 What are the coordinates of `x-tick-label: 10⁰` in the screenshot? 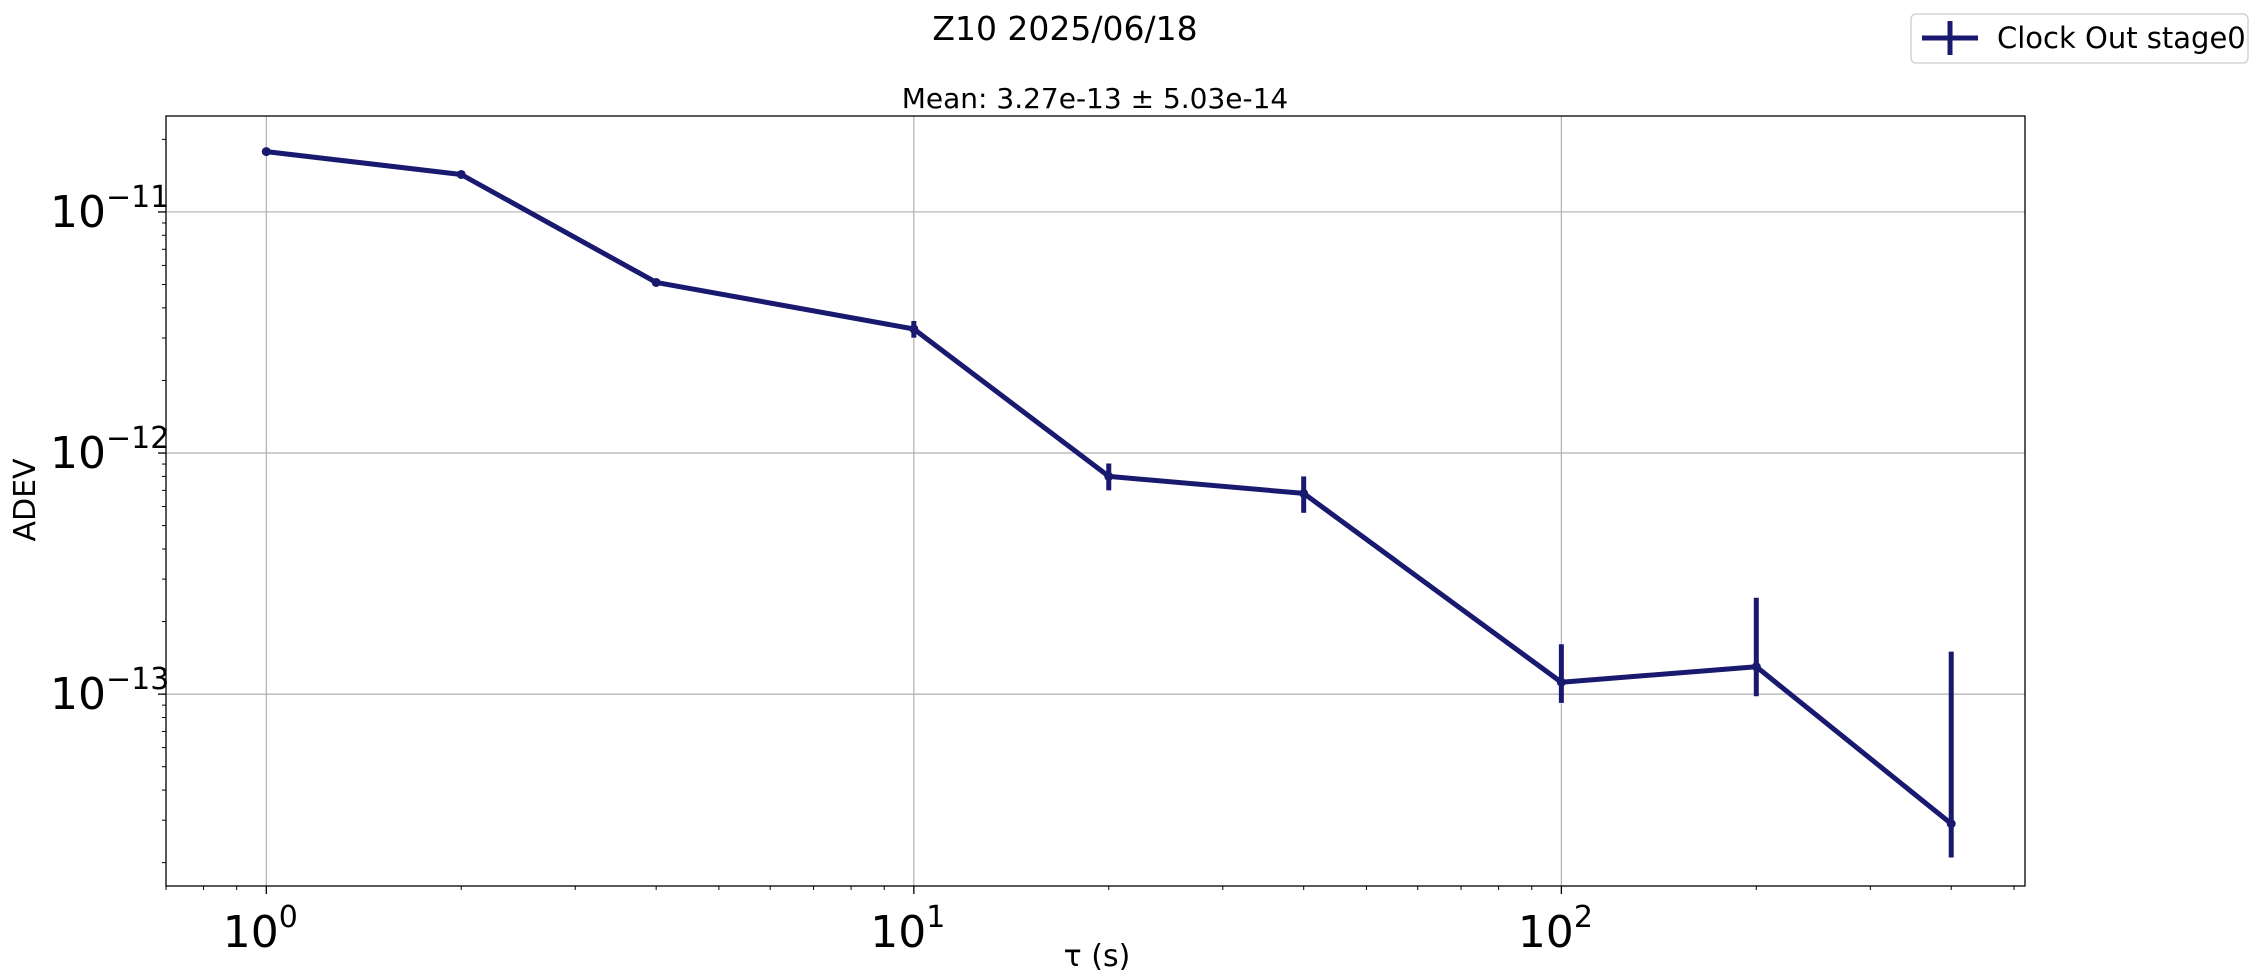 It's located at (260, 929).